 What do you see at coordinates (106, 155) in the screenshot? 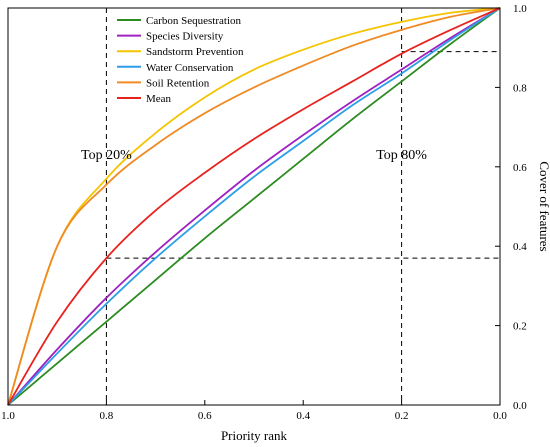
I see `annotation-label: Top 20%` at bounding box center [106, 155].